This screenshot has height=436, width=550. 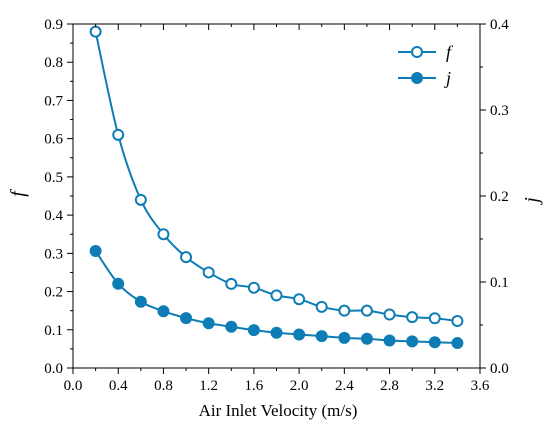 What do you see at coordinates (208, 386) in the screenshot?
I see `x-tick-label: 1.2` at bounding box center [208, 386].